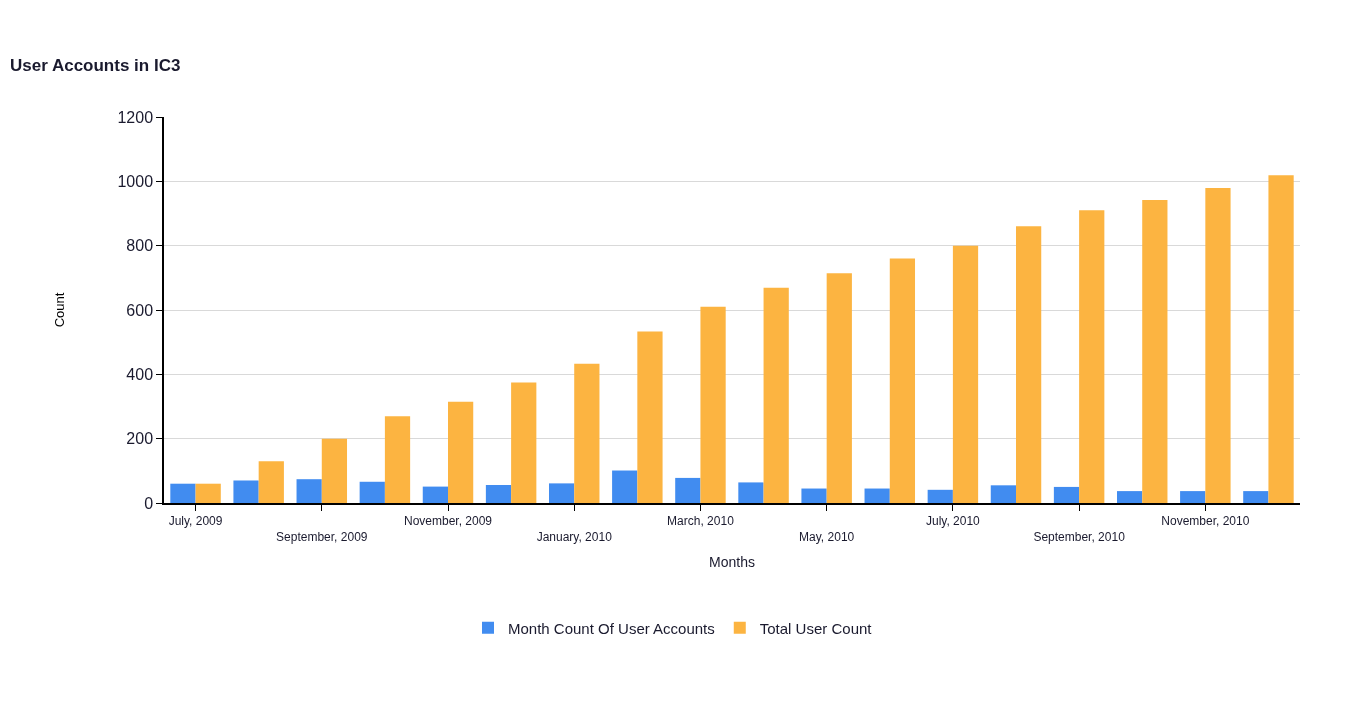 The height and width of the screenshot is (704, 1346). What do you see at coordinates (816, 628) in the screenshot?
I see `legend-label: Total User Count` at bounding box center [816, 628].